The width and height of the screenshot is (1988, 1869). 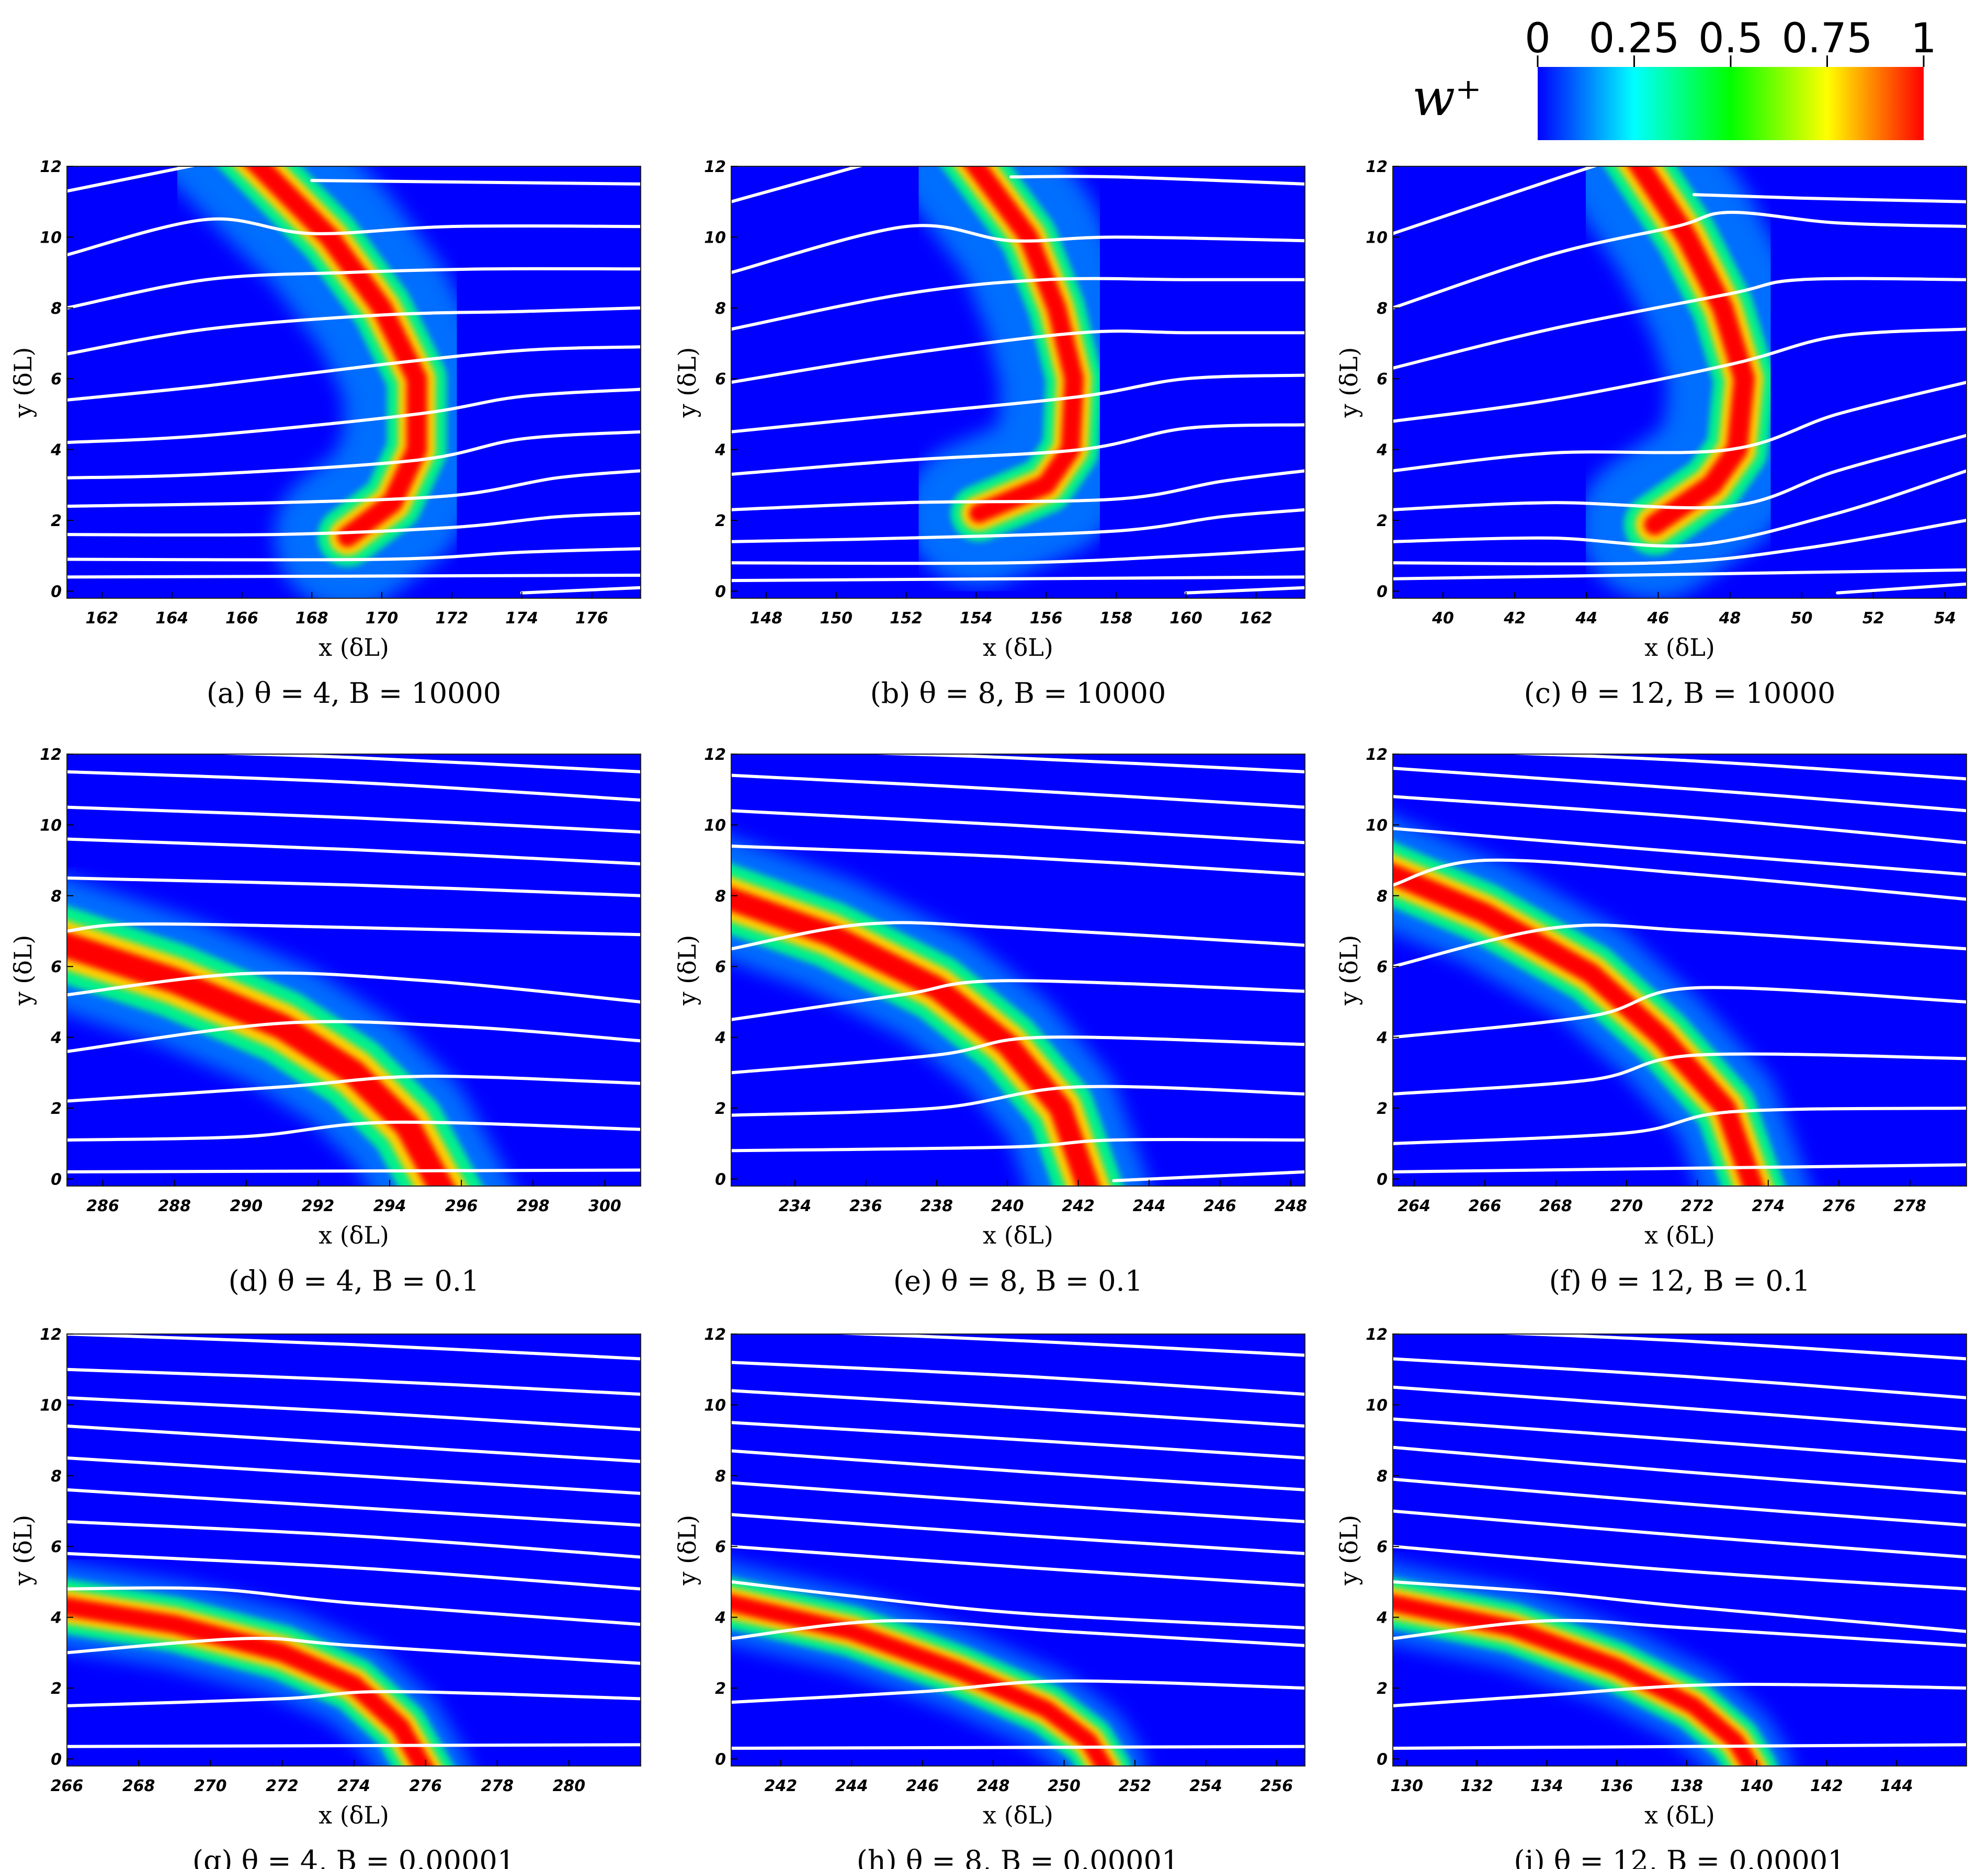 What do you see at coordinates (720, 967) in the screenshot?
I see `y-tick-label: 6` at bounding box center [720, 967].